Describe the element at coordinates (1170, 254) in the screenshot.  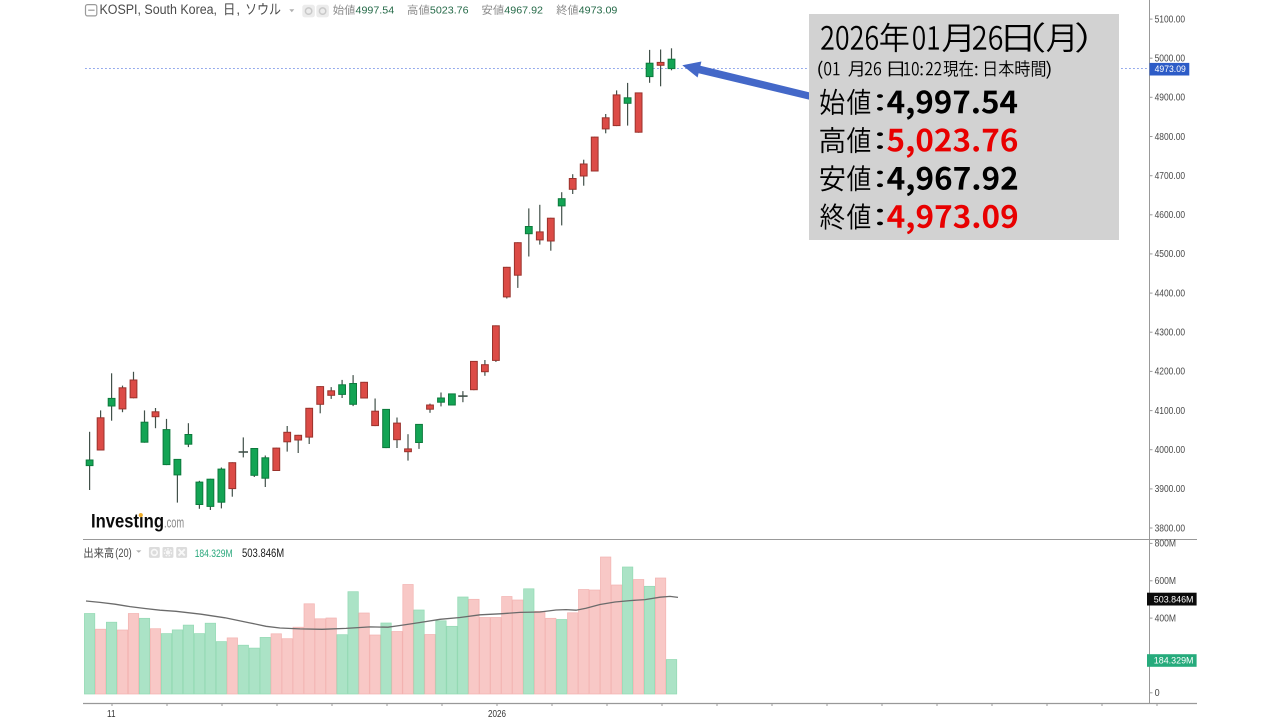
I see `svg-text: 4500.00` at that location.